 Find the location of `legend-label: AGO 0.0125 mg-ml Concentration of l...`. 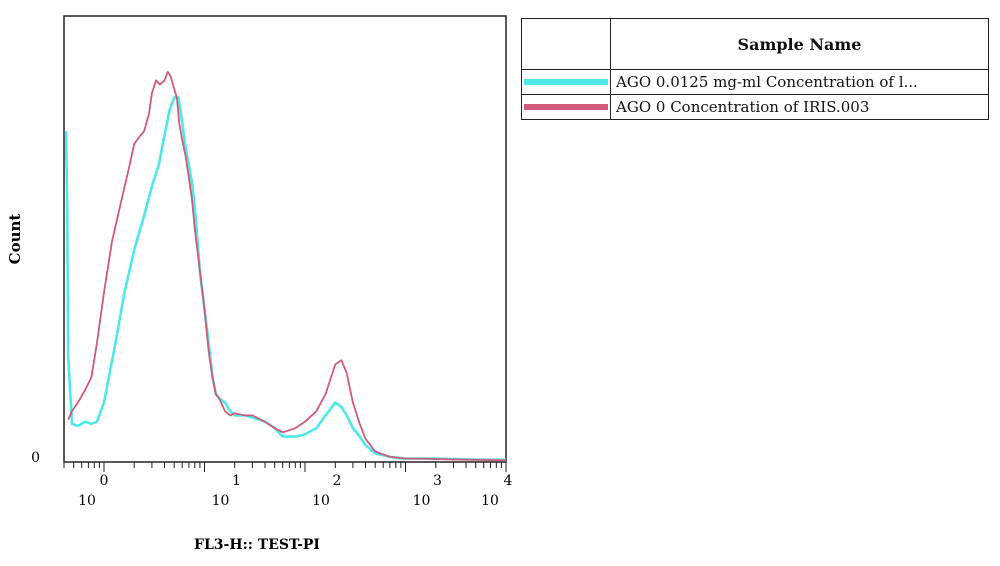

legend-label: AGO 0.0125 mg-ml Concentration of l... is located at coordinates (799, 82).